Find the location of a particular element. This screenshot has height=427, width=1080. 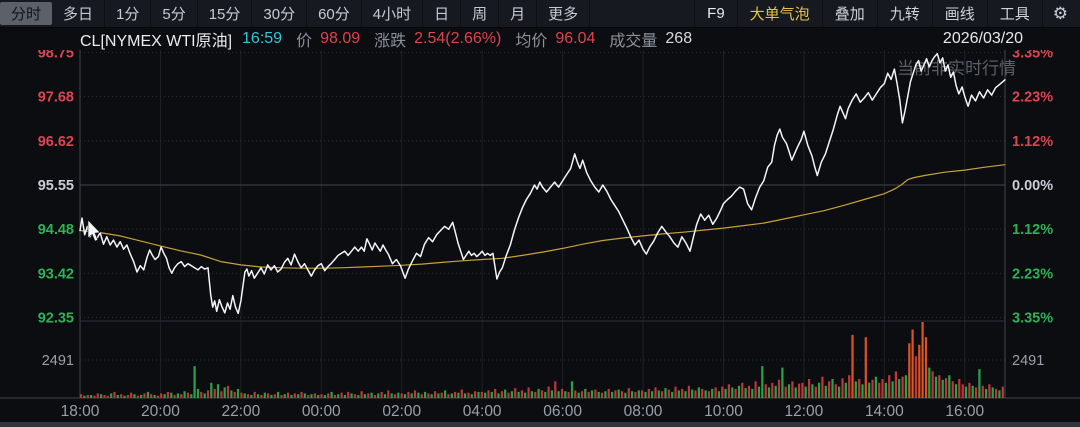

tab-分时: 分时 is located at coordinates (26, 13).